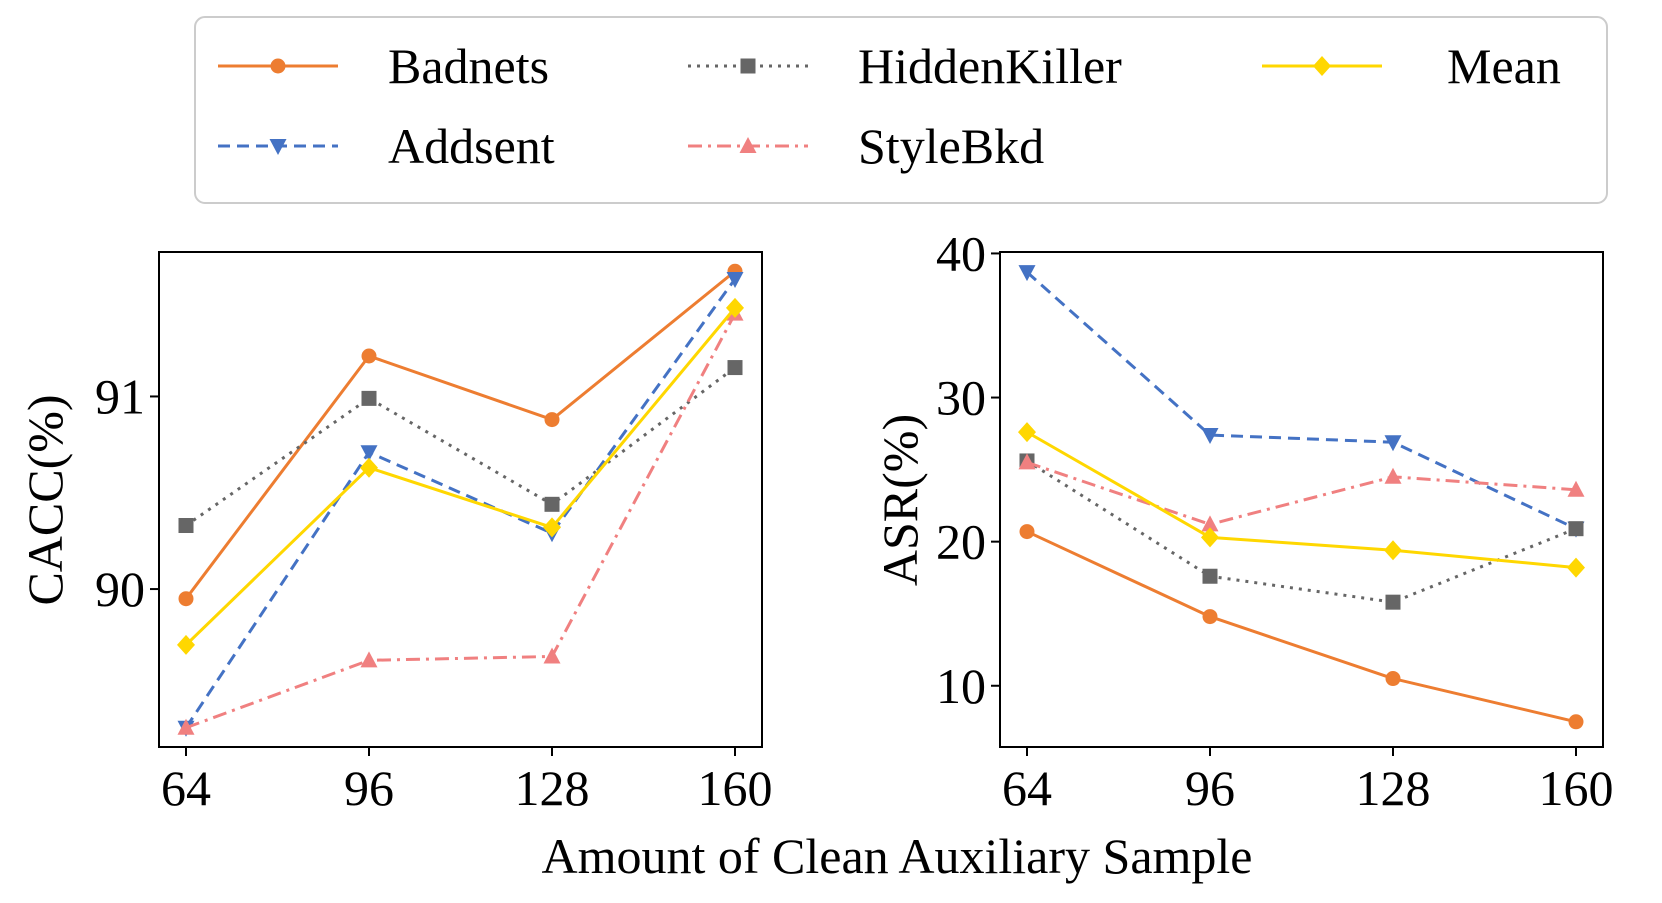 This screenshot has height=903, width=1662. Describe the element at coordinates (1210, 788) in the screenshot. I see `asr-x-tick-label: 96` at that location.